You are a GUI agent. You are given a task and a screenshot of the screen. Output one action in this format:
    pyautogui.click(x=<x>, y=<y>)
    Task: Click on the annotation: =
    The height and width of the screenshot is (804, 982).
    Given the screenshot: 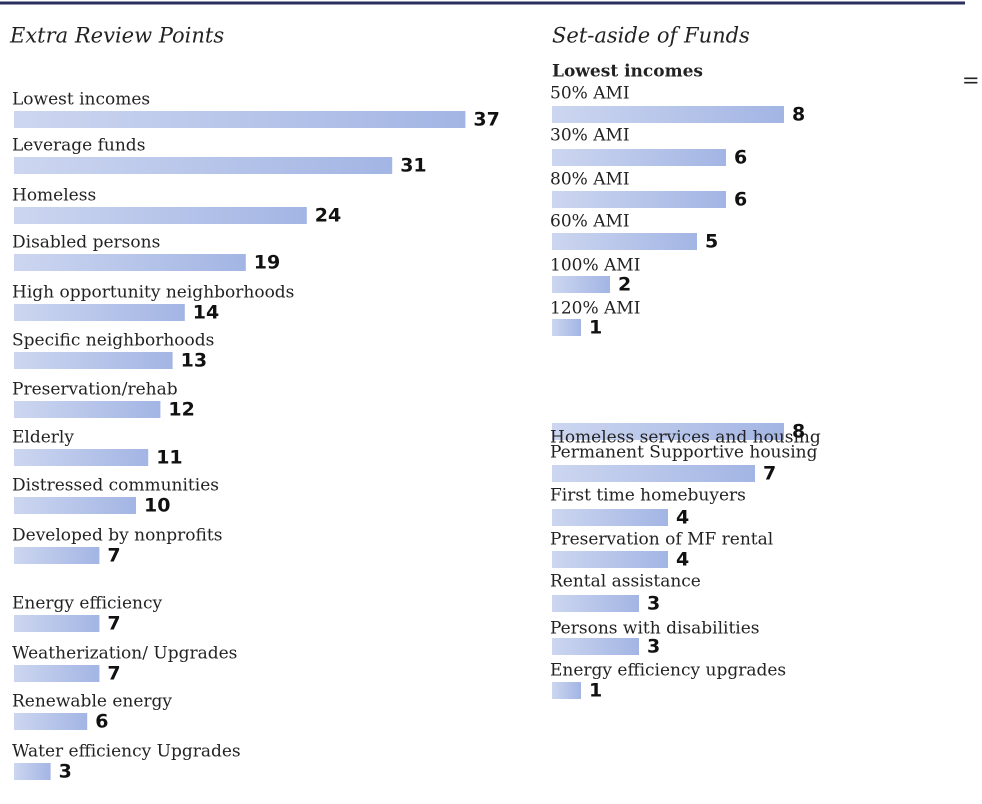 What is the action you would take?
    pyautogui.click(x=971, y=81)
    